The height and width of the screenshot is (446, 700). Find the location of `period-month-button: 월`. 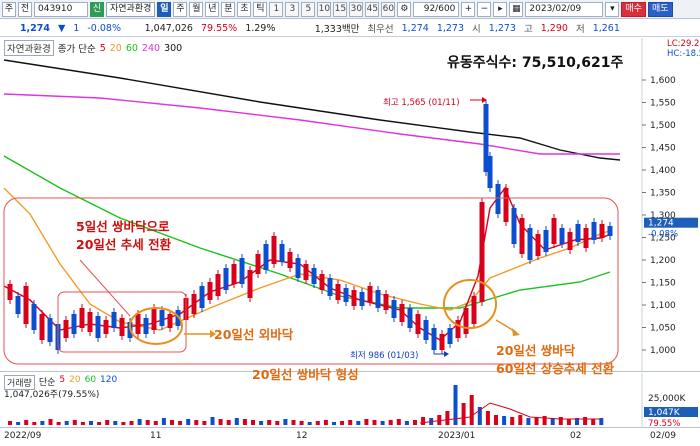

period-month-button: 월 is located at coordinates (196, 9).